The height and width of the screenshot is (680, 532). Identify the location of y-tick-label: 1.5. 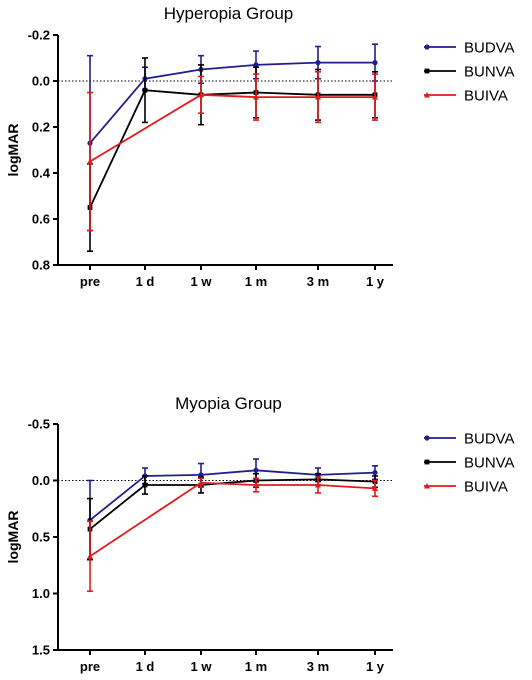
(41, 650).